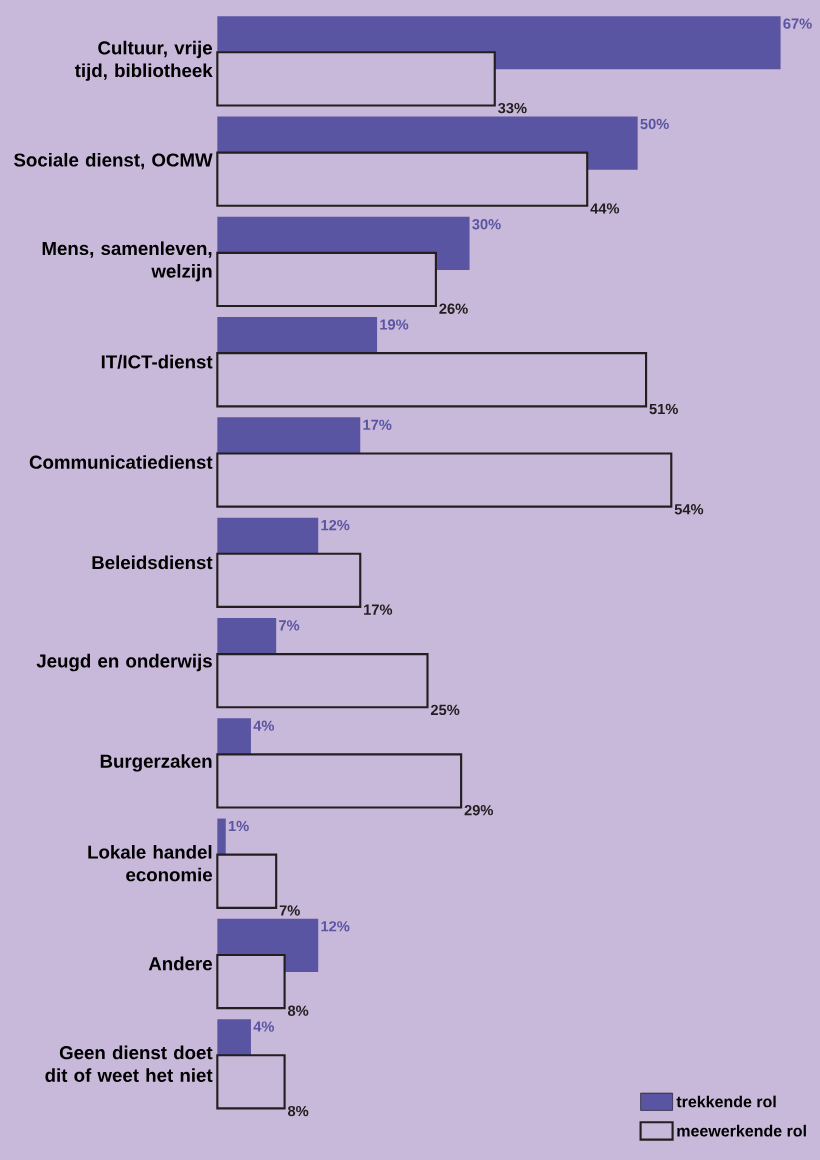  I want to click on data-label: 25%, so click(445, 710).